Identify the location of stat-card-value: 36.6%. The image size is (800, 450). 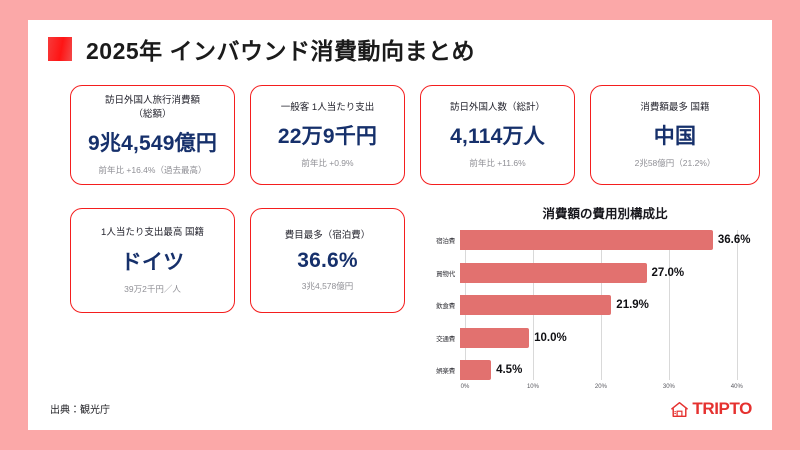
(327, 260).